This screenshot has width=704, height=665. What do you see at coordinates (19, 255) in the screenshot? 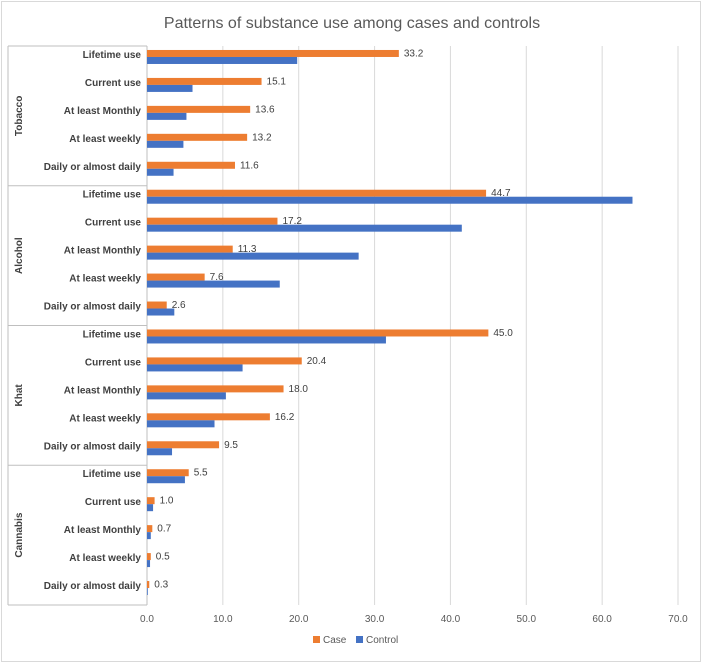
I see `group-label: Alcohol` at bounding box center [19, 255].